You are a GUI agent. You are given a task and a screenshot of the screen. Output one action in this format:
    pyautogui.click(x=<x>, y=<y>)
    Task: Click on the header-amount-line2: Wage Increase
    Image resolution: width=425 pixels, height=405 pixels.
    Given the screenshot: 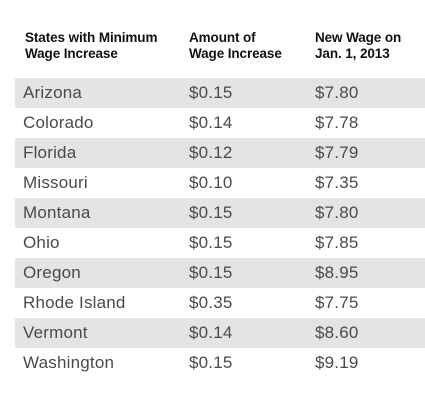 What is the action you would take?
    pyautogui.click(x=235, y=53)
    